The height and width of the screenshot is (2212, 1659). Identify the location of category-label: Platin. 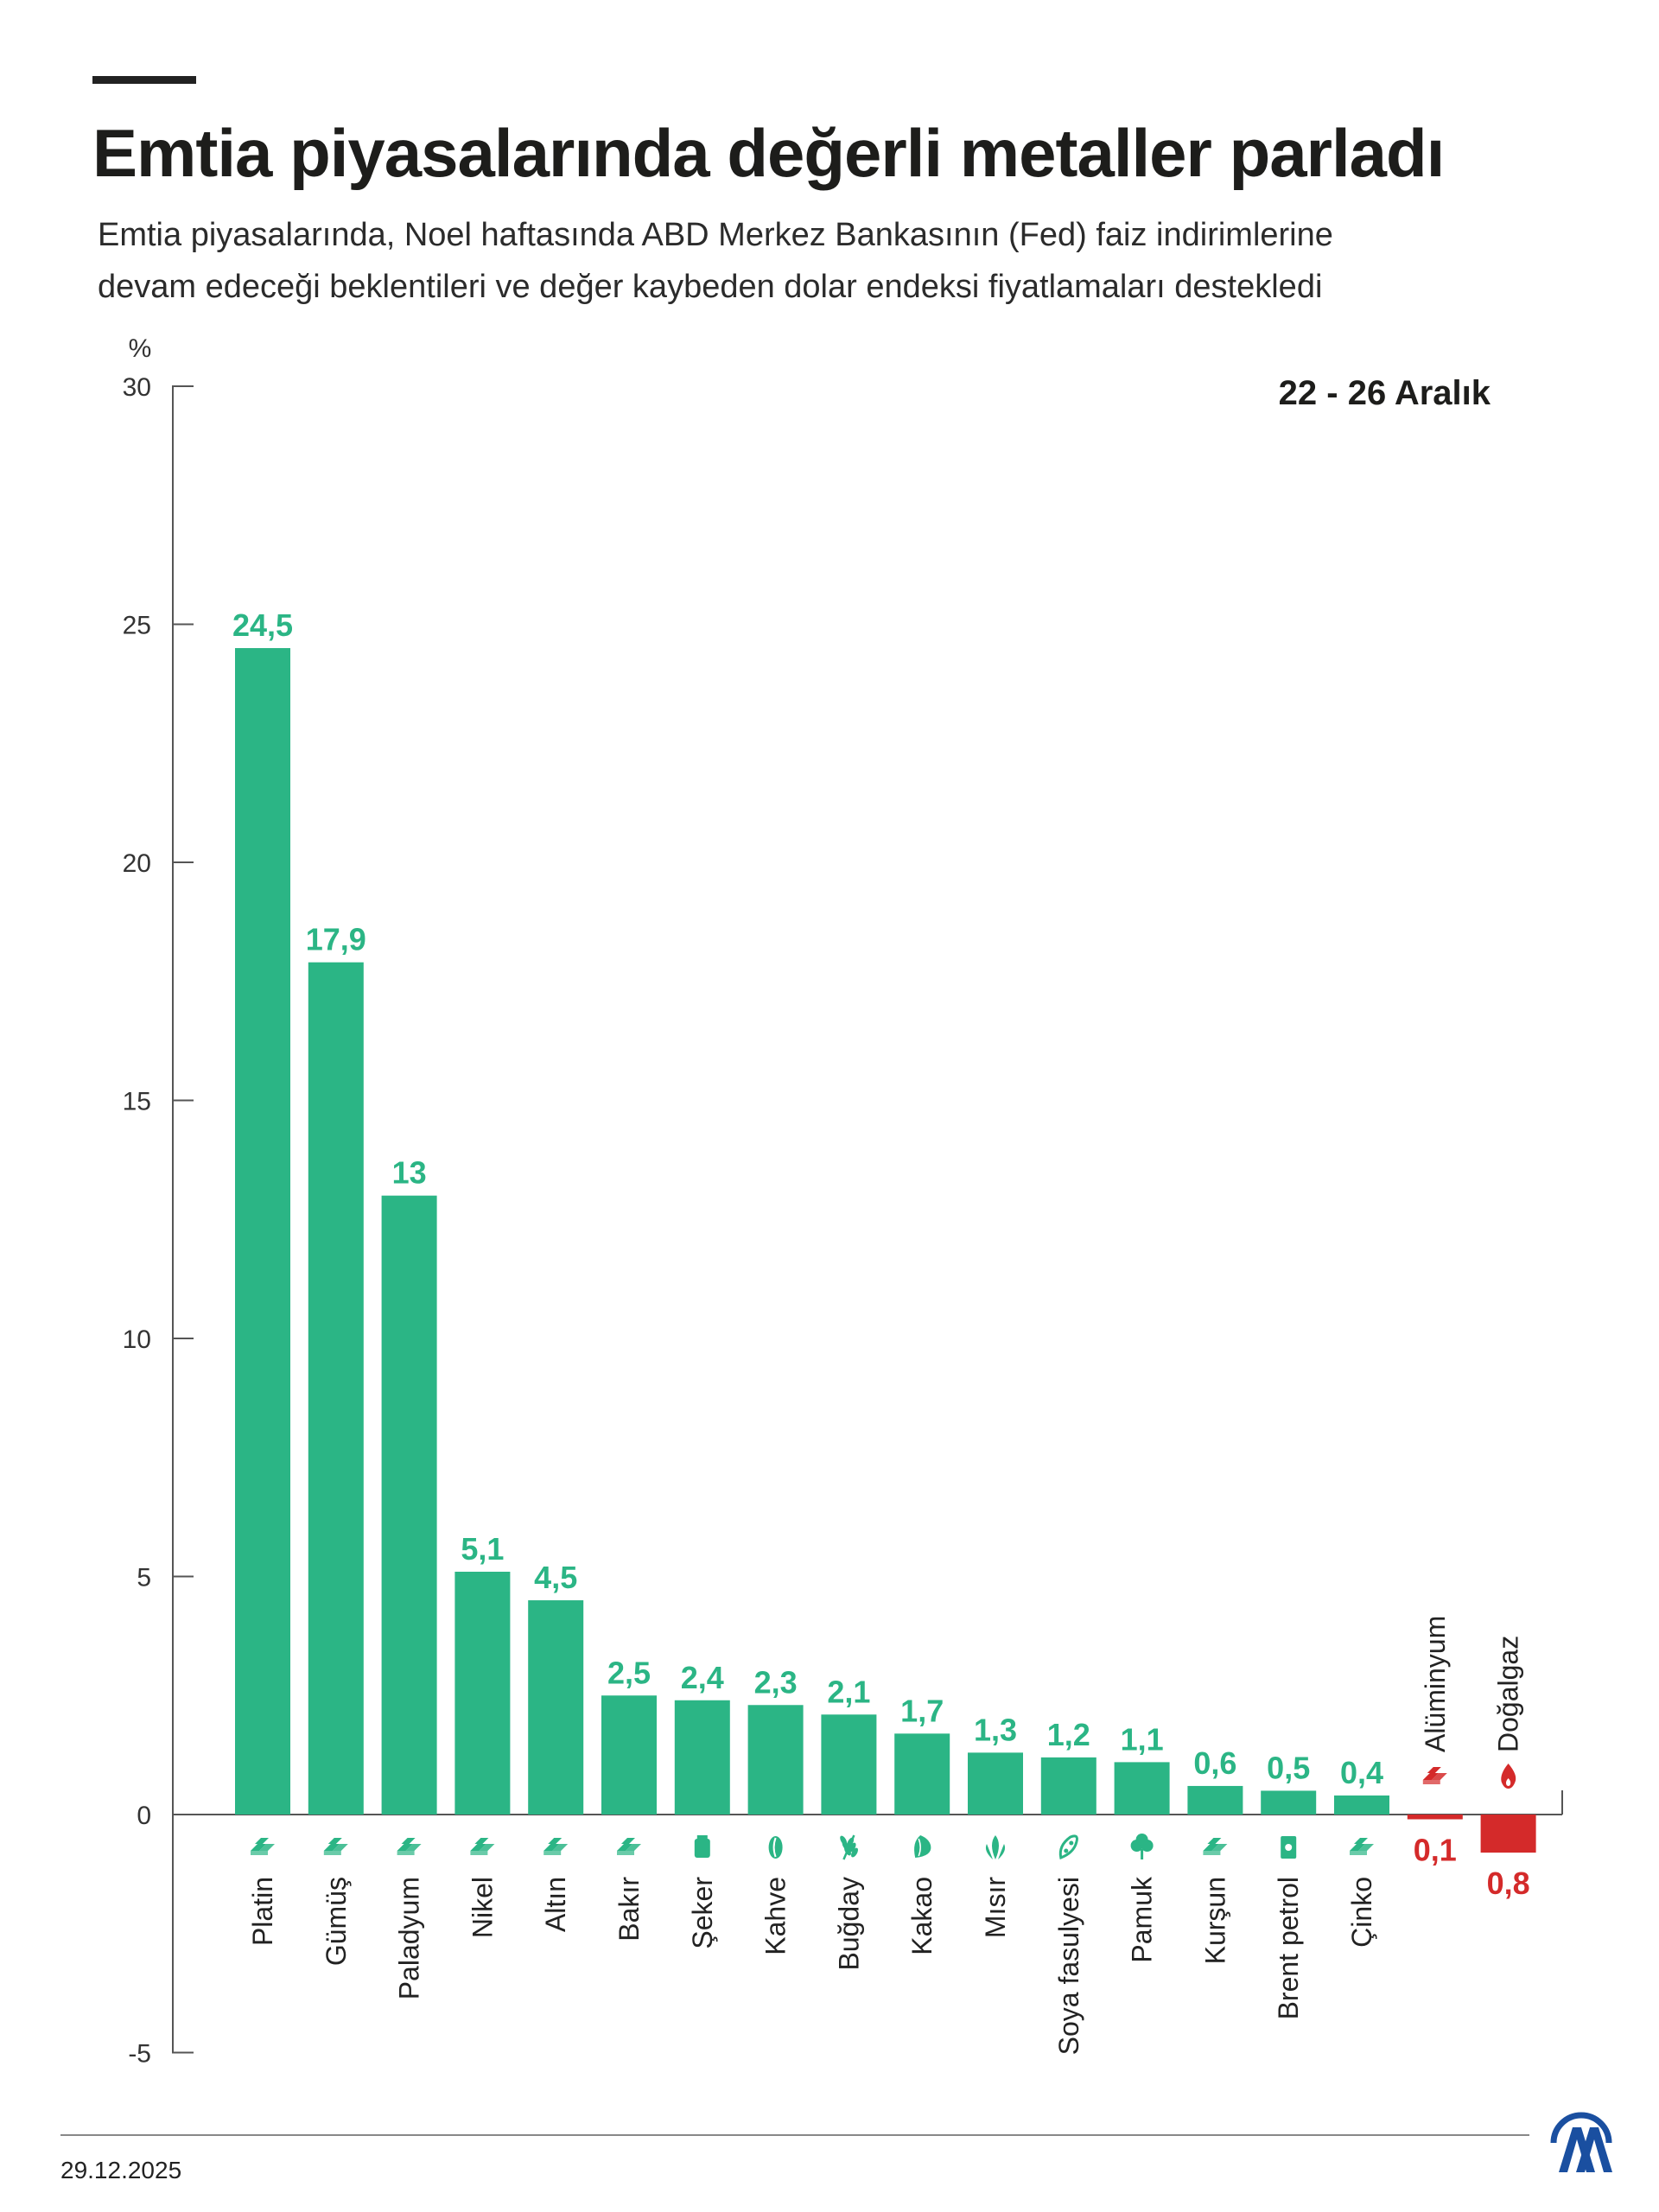
(262, 1911).